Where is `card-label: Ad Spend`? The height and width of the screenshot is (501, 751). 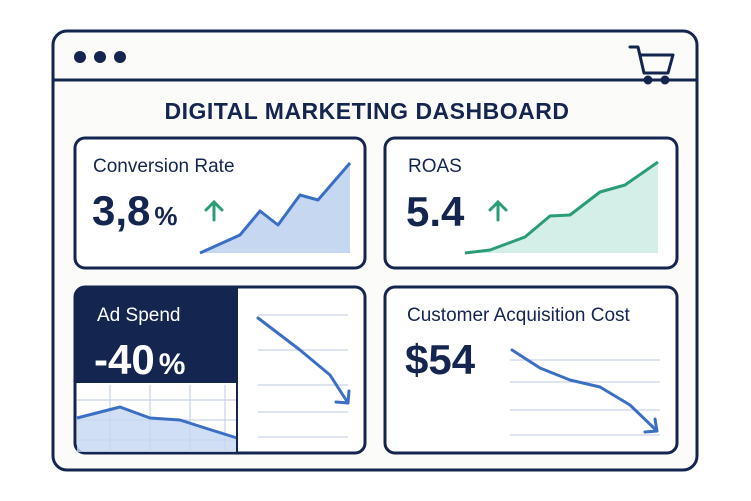 card-label: Ad Spend is located at coordinates (138, 315).